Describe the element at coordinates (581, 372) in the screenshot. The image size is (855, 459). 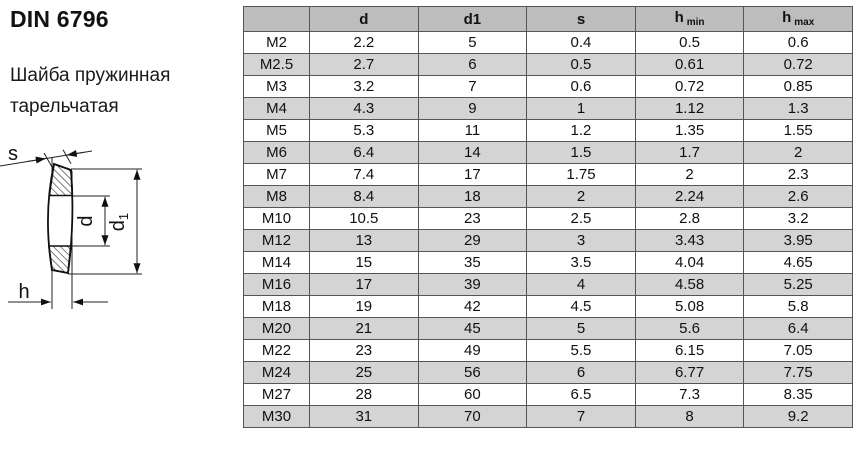
I see `cell-s: 6` at that location.